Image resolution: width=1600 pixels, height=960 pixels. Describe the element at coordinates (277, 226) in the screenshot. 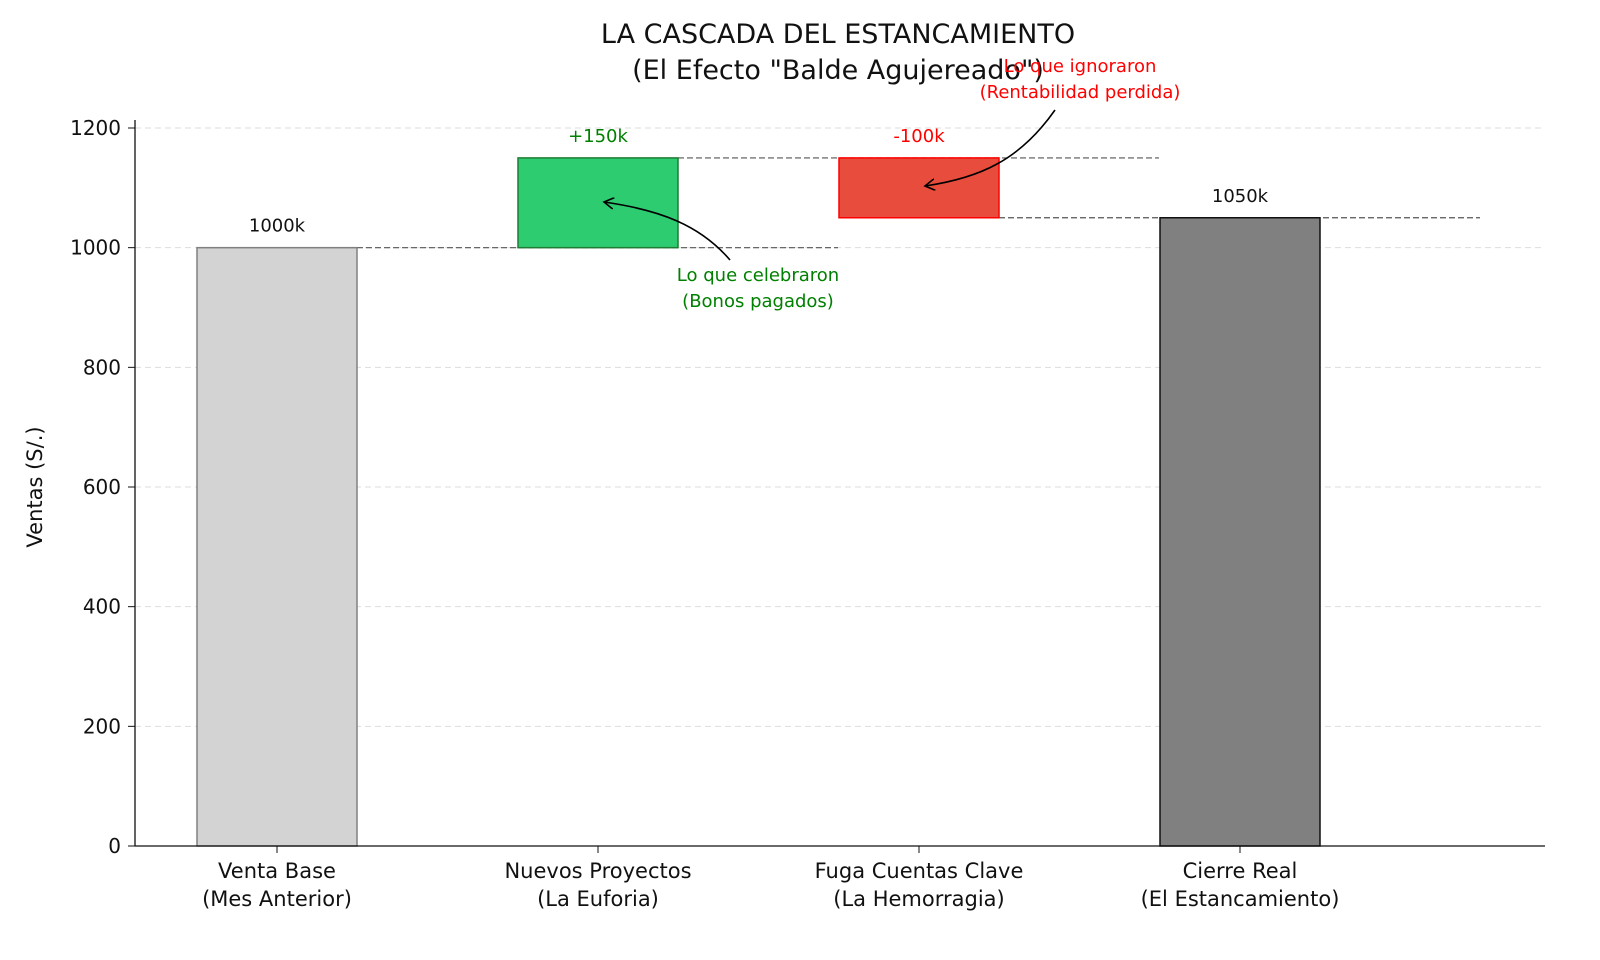

I see `bar-data-label: 1000k` at that location.